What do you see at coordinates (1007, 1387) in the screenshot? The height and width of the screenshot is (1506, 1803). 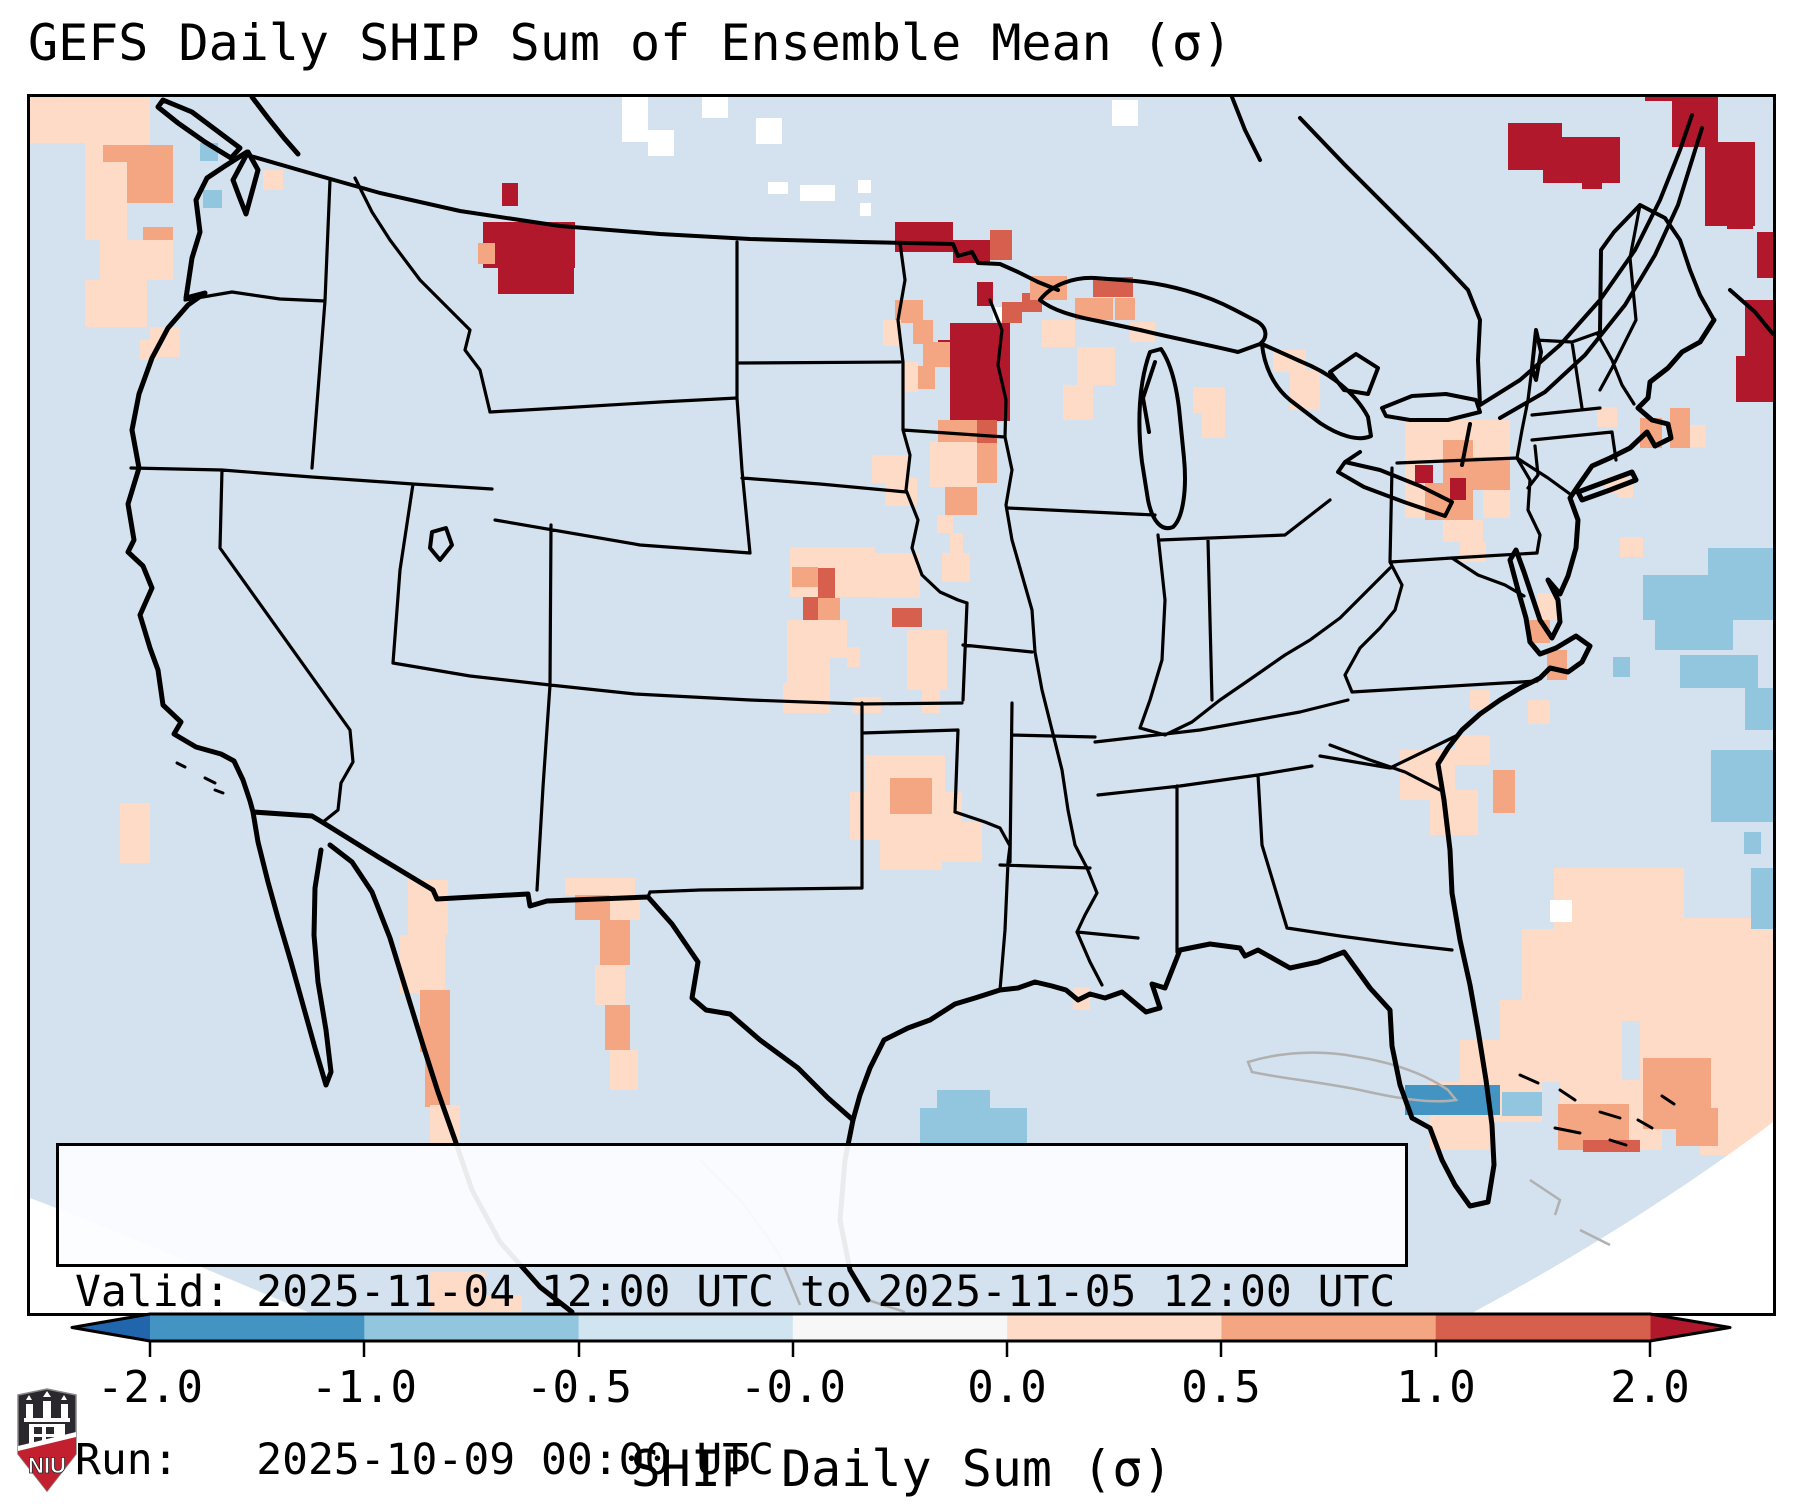 I see `colorbar-tick-label: 0.0` at bounding box center [1007, 1387].